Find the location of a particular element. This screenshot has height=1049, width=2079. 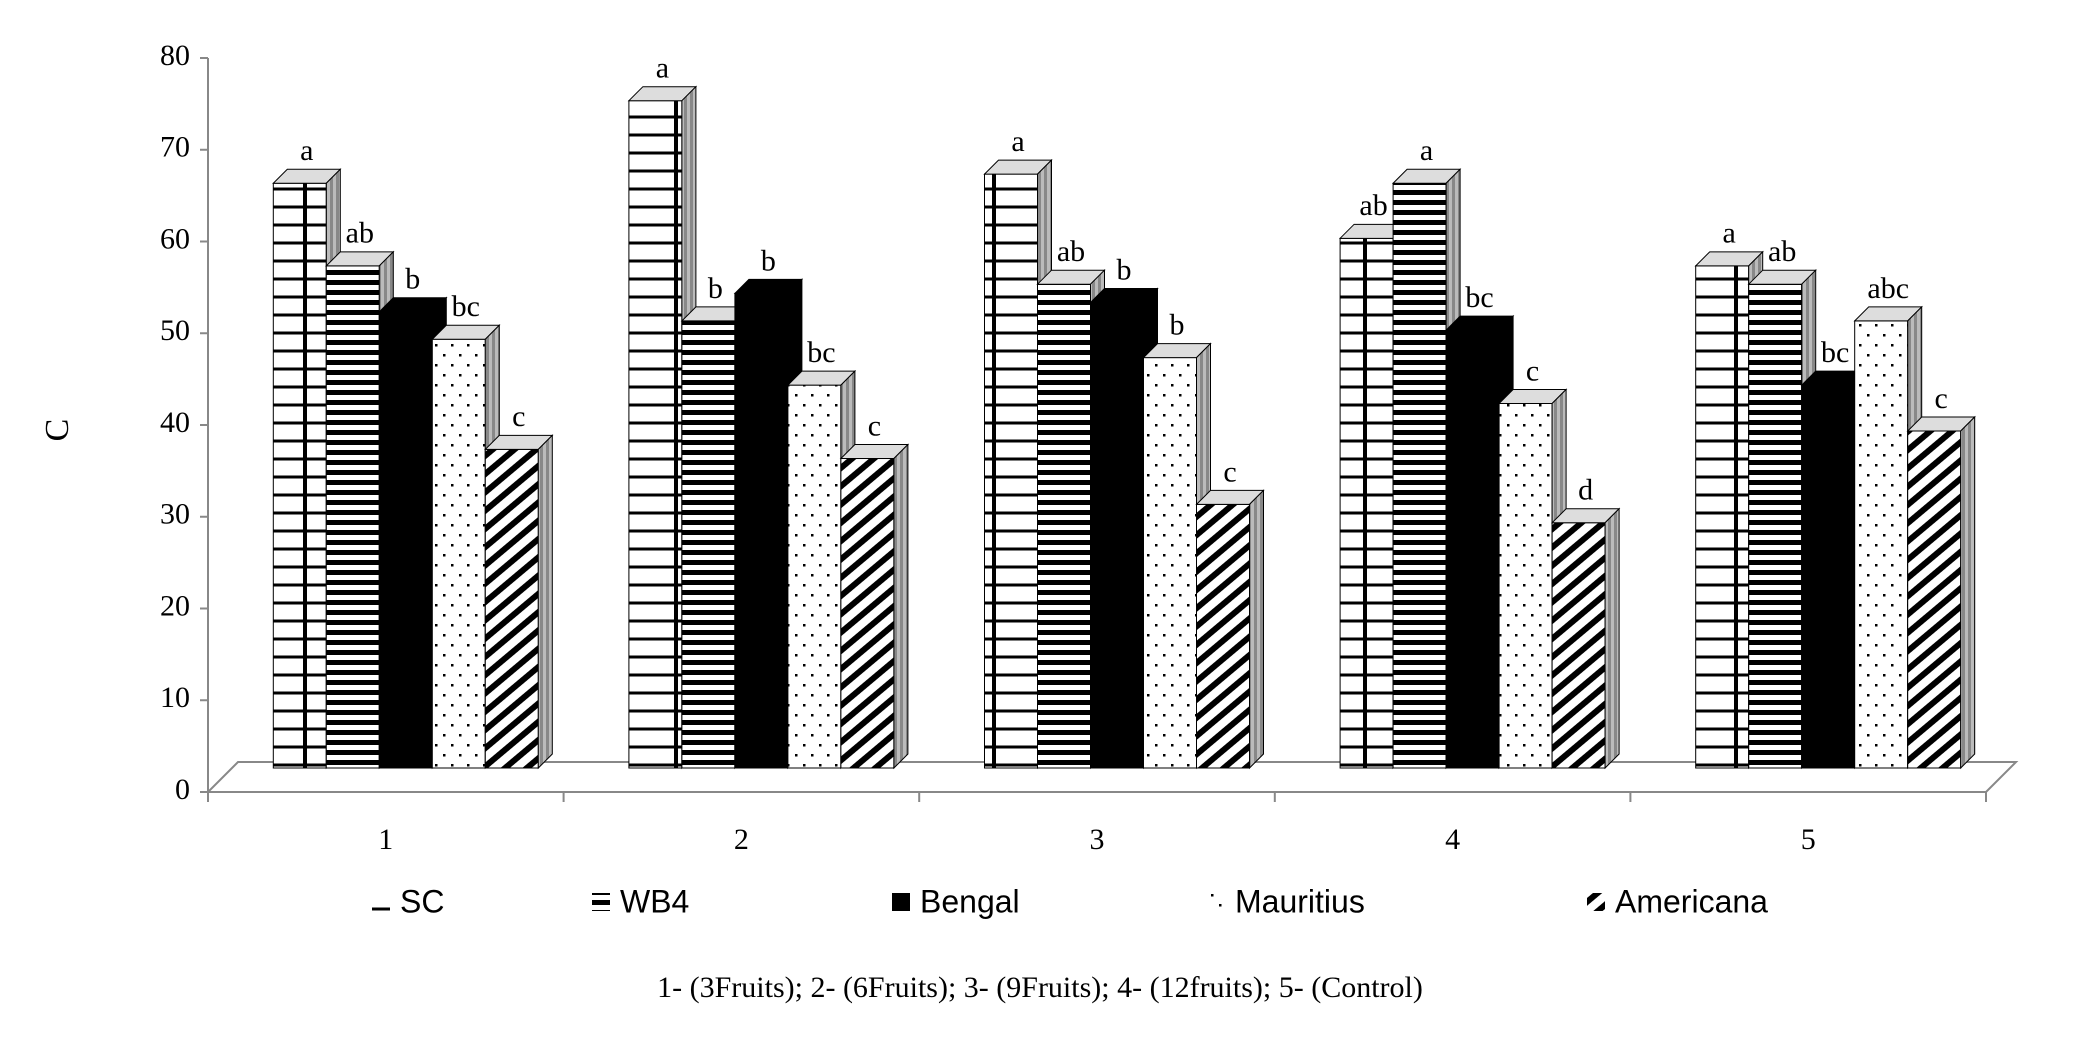

x-tick-label: 5 is located at coordinates (1808, 839).